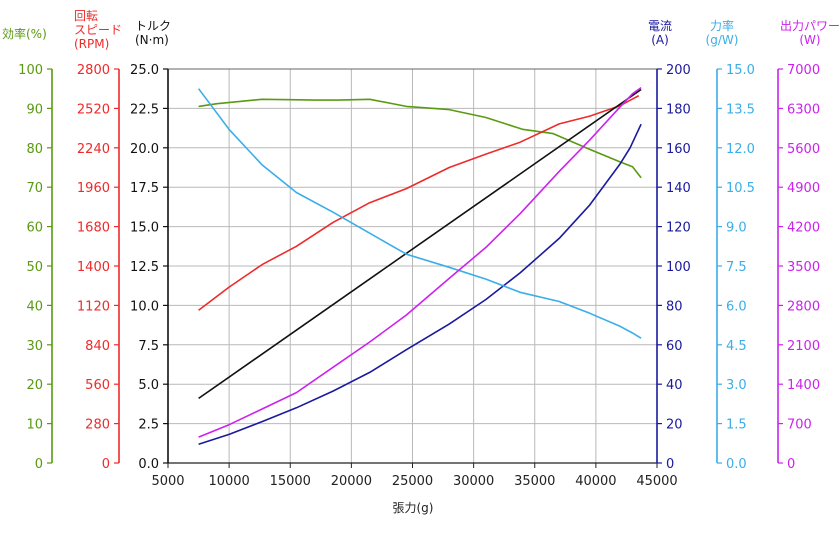 The width and height of the screenshot is (840, 560). I want to click on y-tick-label-current: 80, so click(674, 306).